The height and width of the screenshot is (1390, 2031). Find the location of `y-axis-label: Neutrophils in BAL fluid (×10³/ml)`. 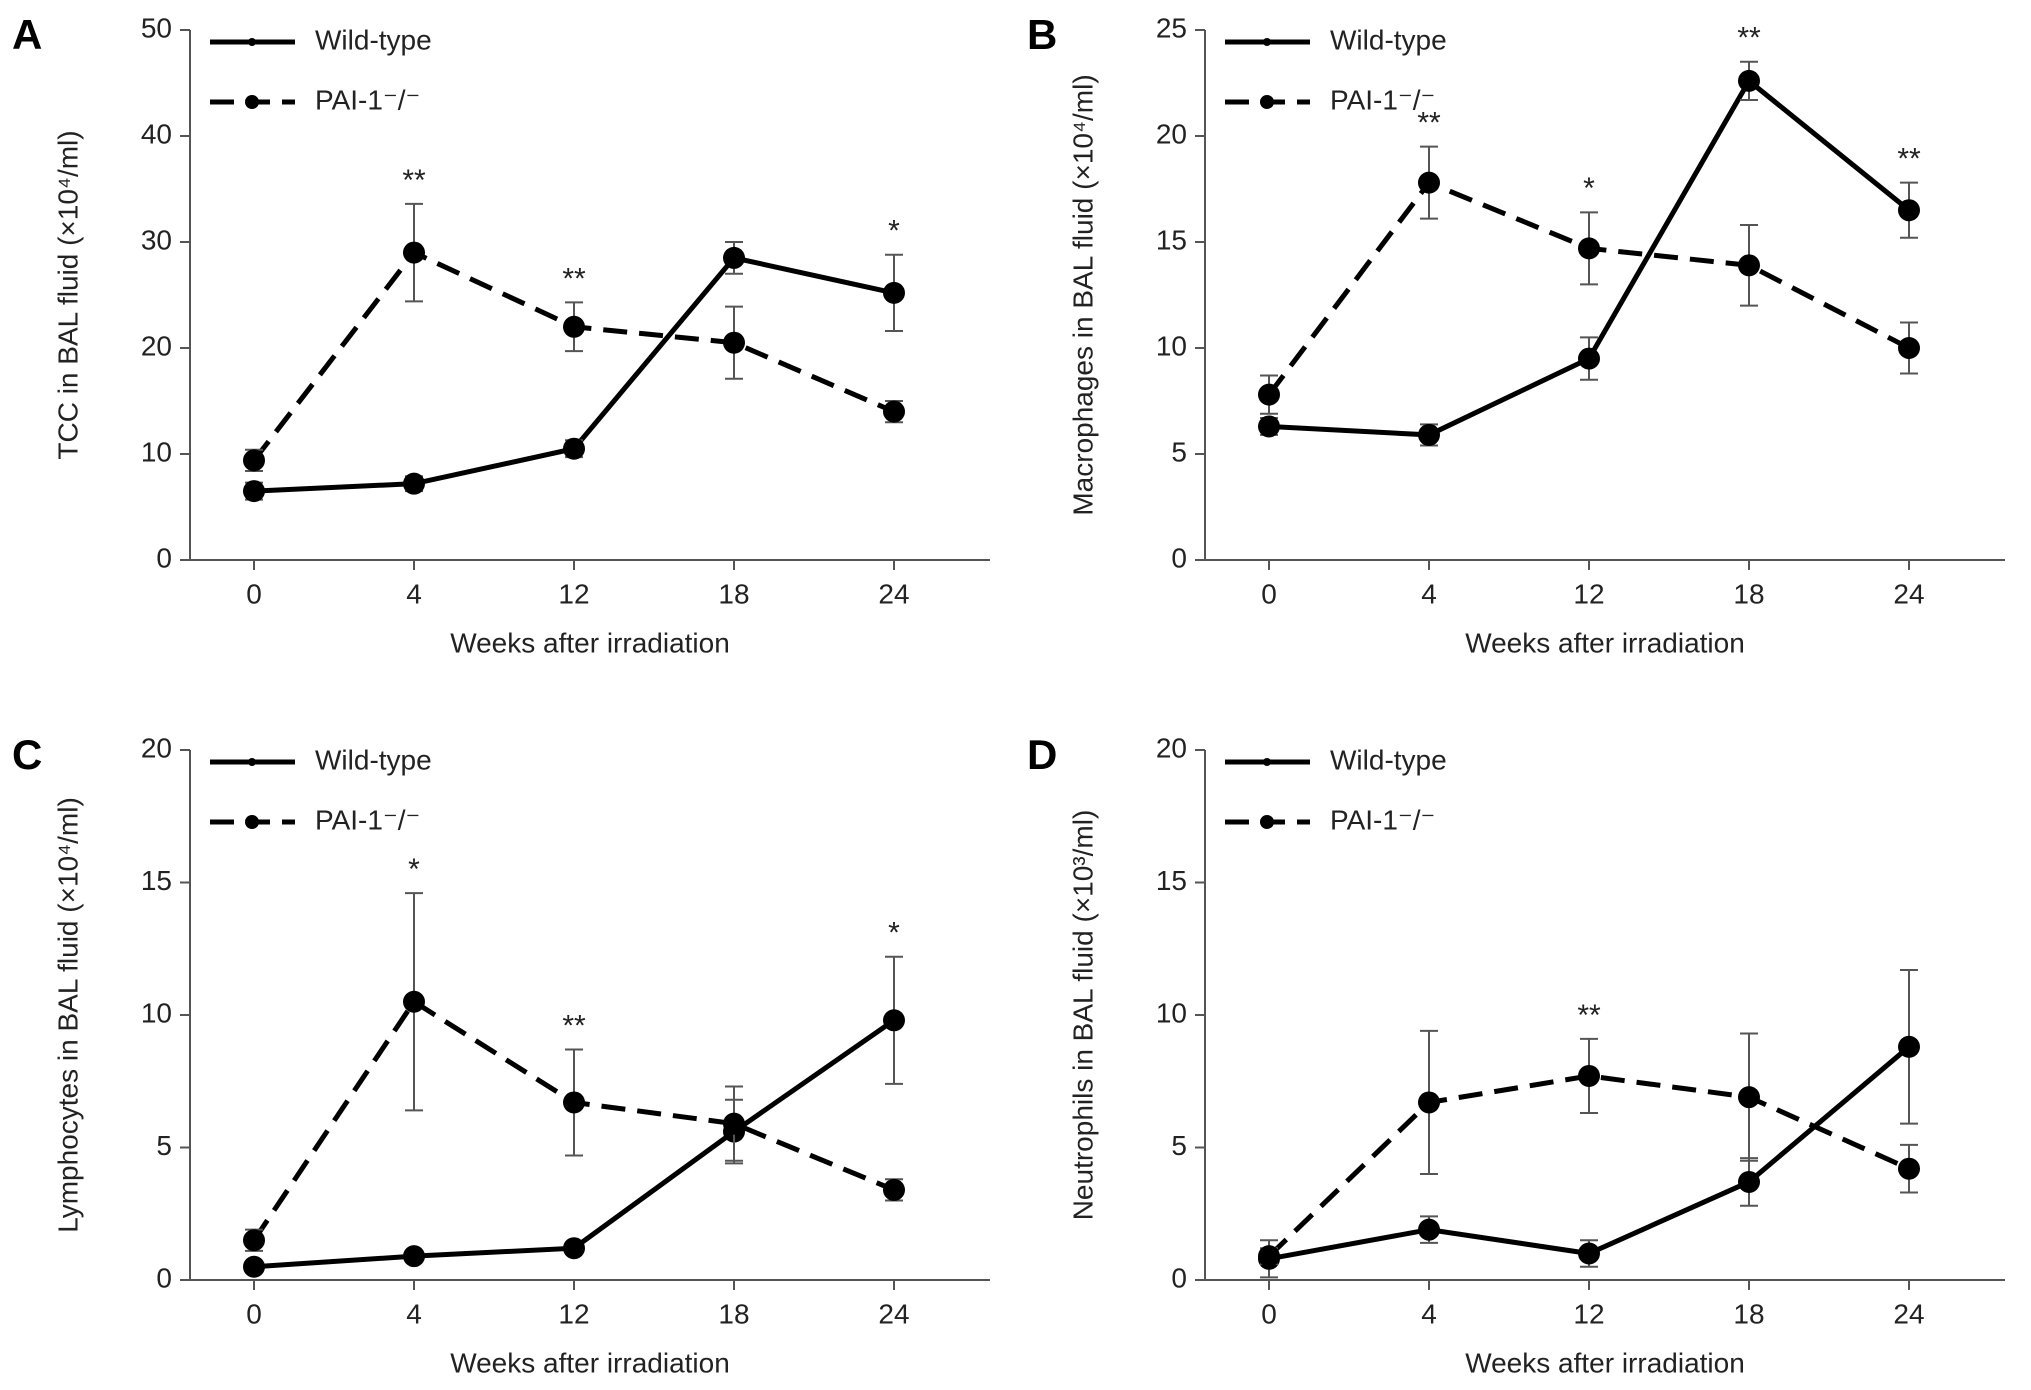

y-axis-label: Neutrophils in BAL fluid (×10³/ml) is located at coordinates (1082, 1015).